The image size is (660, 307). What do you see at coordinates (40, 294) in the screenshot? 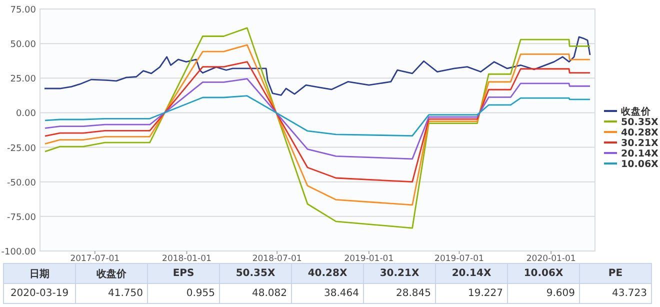
I see `text: 2020-03-19` at bounding box center [40, 294].